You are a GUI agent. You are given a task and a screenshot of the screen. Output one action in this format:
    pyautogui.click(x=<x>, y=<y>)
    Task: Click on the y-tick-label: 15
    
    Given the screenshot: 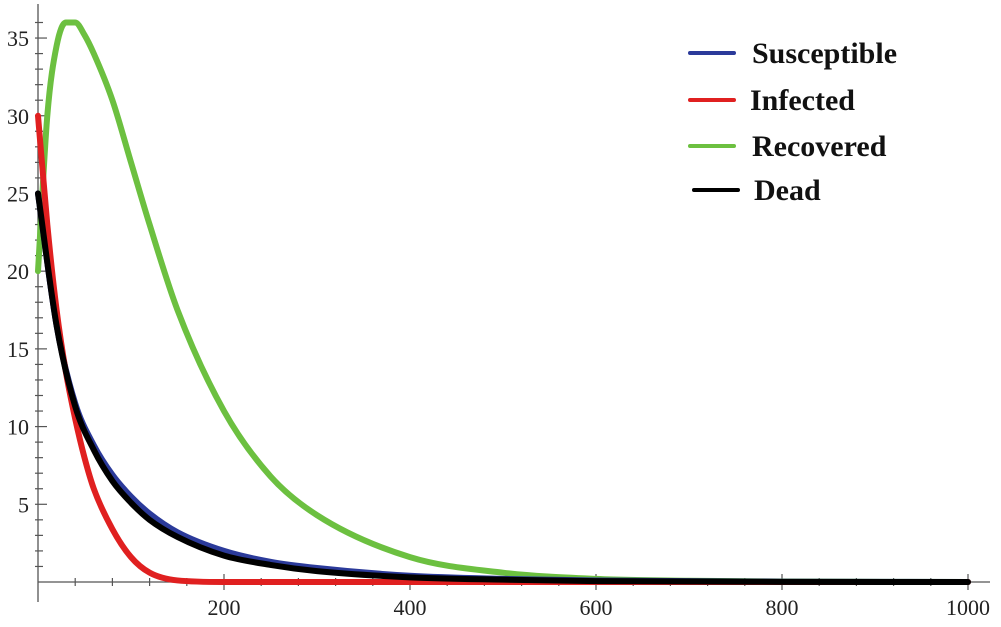 What is the action you would take?
    pyautogui.click(x=18, y=349)
    